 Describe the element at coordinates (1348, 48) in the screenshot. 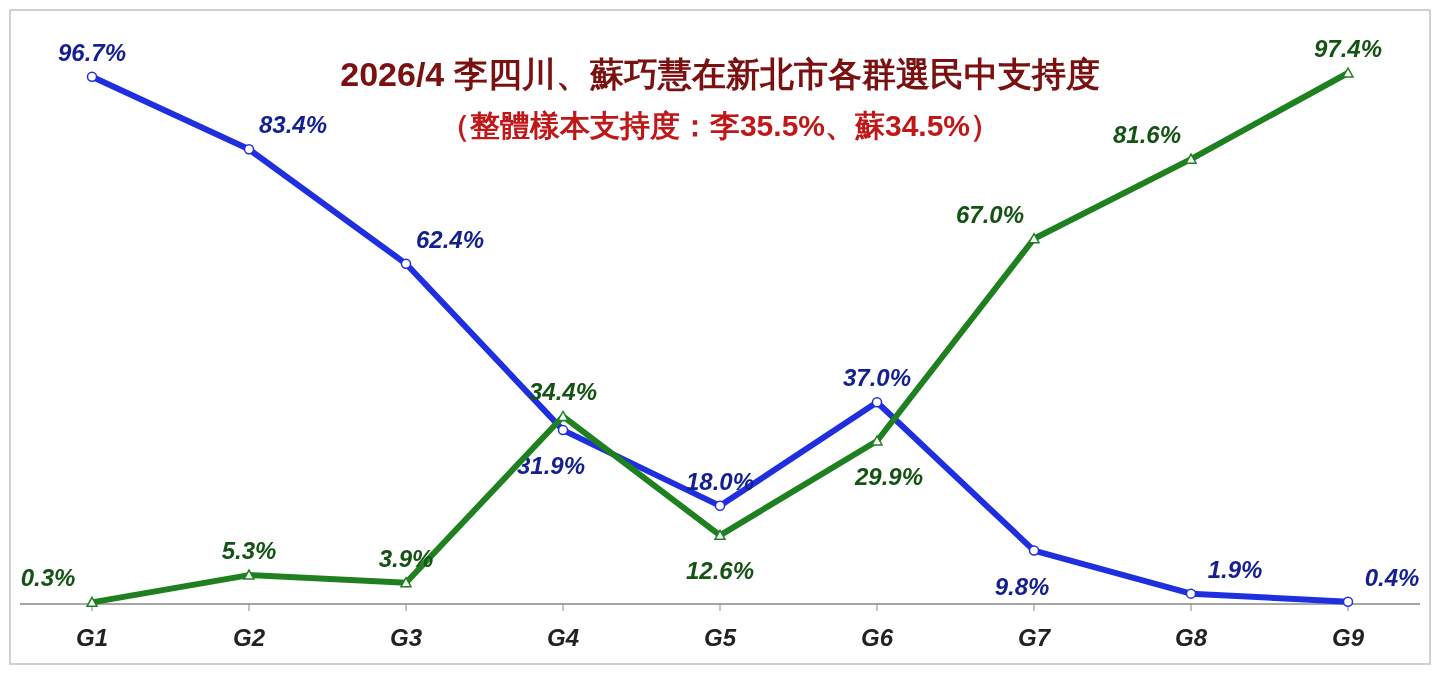

I see `data-label: 97.4%` at that location.